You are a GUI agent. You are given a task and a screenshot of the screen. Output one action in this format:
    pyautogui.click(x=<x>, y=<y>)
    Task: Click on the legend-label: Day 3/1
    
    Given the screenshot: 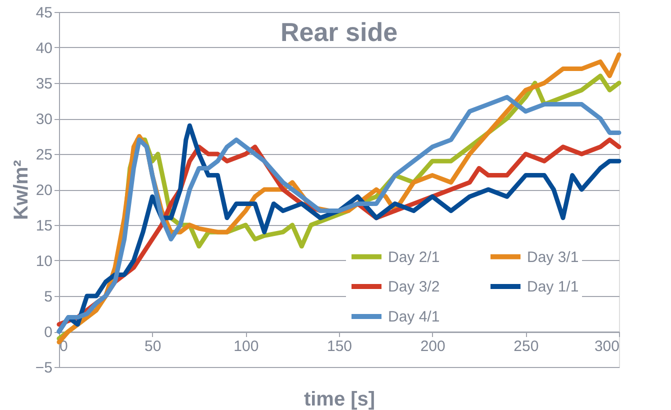 What is the action you would take?
    pyautogui.click(x=553, y=257)
    